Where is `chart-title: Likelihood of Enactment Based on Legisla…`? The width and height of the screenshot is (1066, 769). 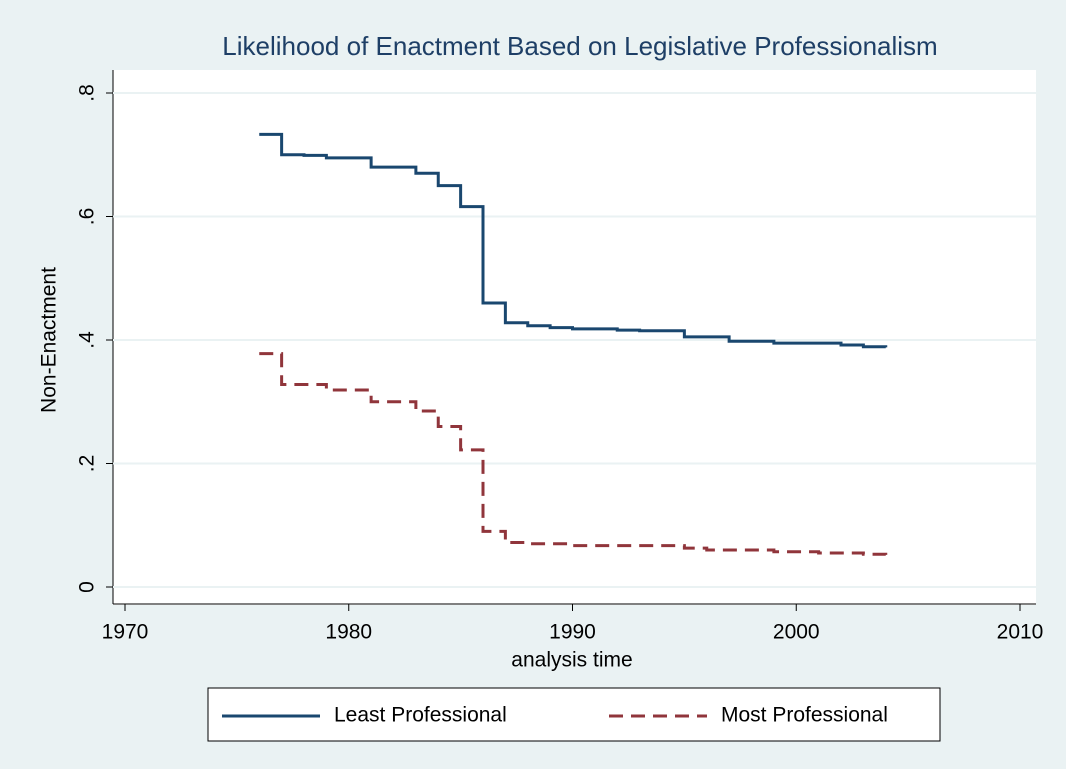
chart-title: Likelihood of Enactment Based on Legisla… is located at coordinates (579, 46).